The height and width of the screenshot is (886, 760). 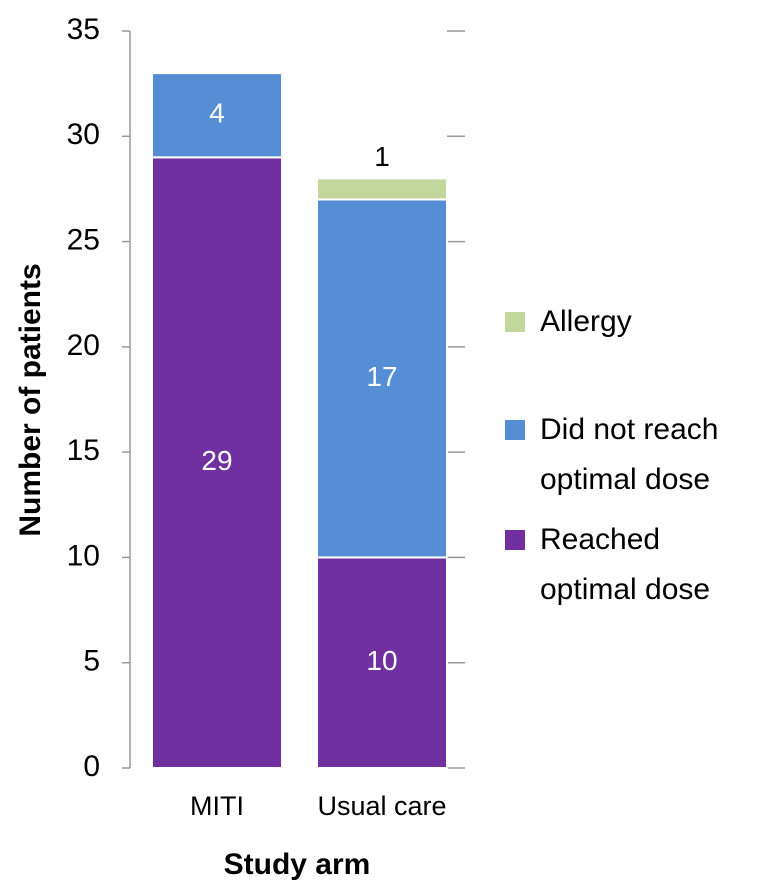 What do you see at coordinates (586, 321) in the screenshot?
I see `legend-label: Allergy` at bounding box center [586, 321].